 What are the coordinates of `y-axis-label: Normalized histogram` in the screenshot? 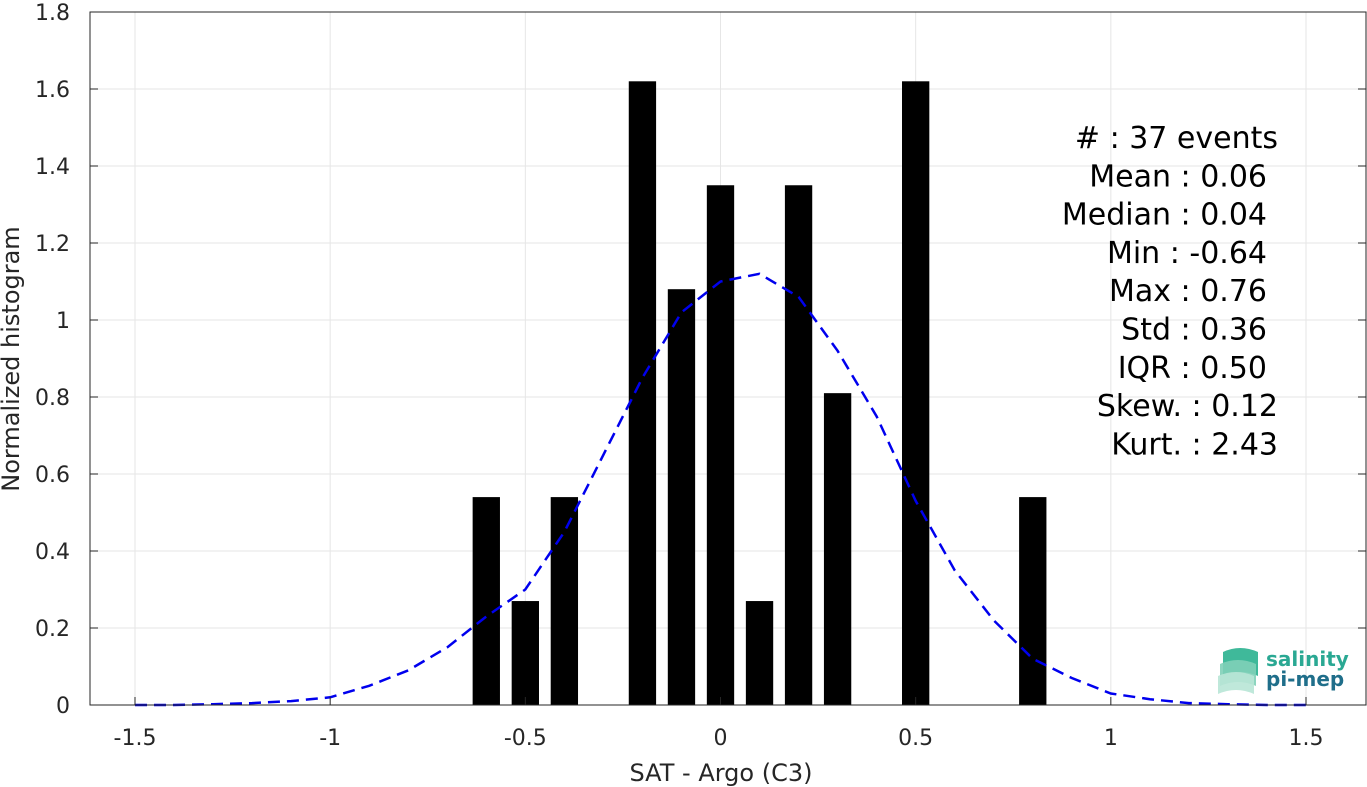 It's located at (12, 358).